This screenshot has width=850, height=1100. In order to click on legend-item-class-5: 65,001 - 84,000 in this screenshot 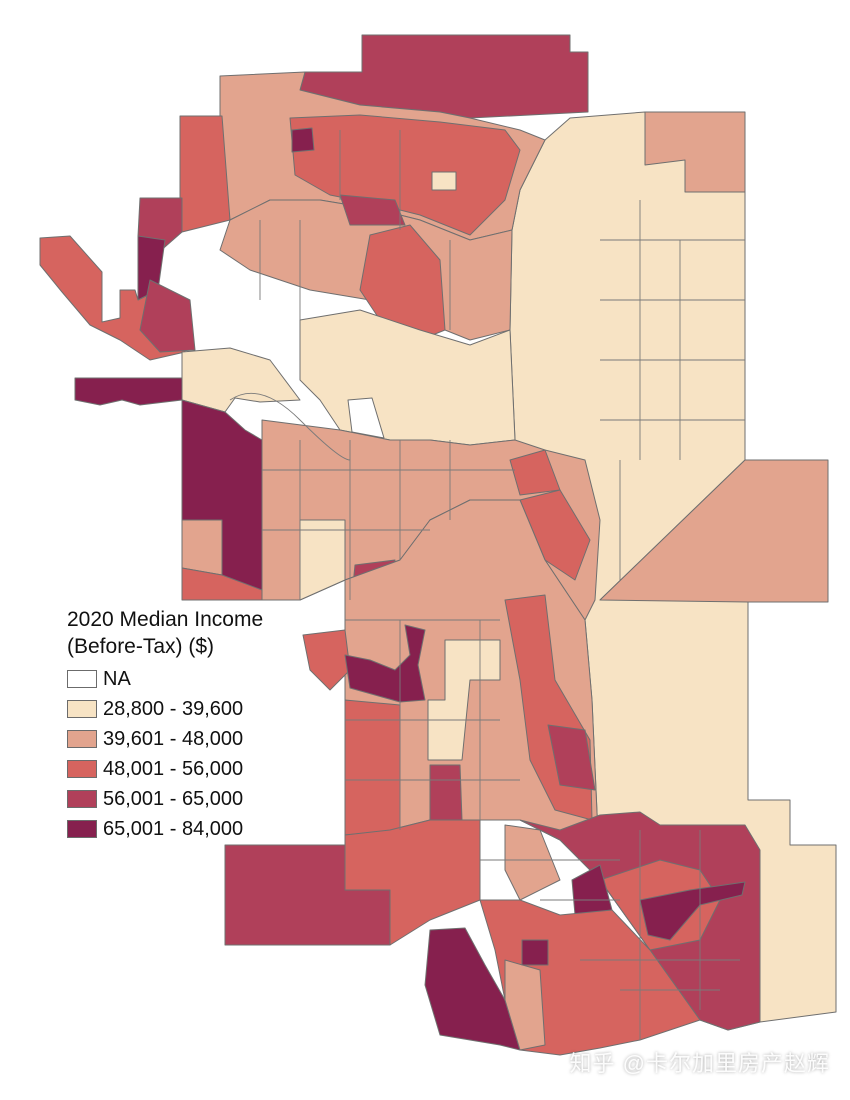, I will do `click(202, 831)`.